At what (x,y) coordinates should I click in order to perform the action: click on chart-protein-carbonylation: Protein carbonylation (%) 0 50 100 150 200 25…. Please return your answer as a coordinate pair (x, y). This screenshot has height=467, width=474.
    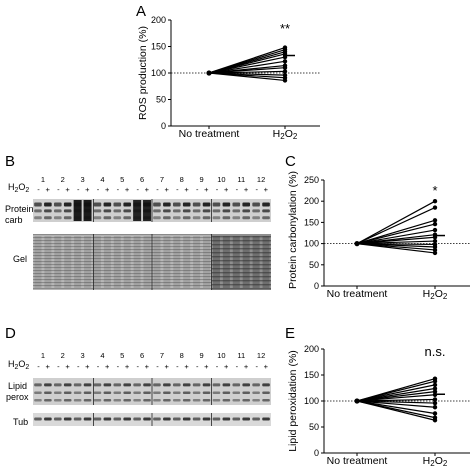
    Looking at the image, I should click on (378, 236).